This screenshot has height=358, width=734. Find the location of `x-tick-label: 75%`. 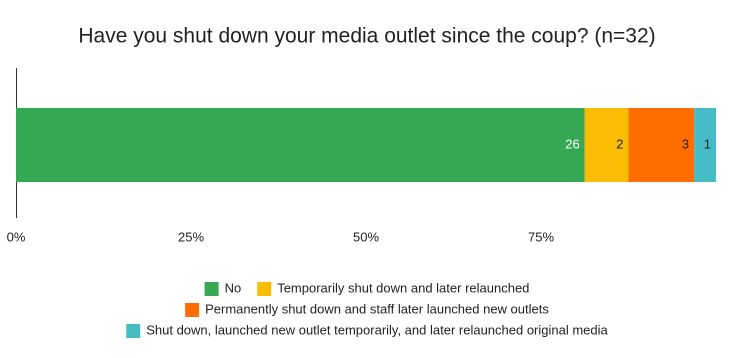

x-tick-label: 75% is located at coordinates (541, 236).